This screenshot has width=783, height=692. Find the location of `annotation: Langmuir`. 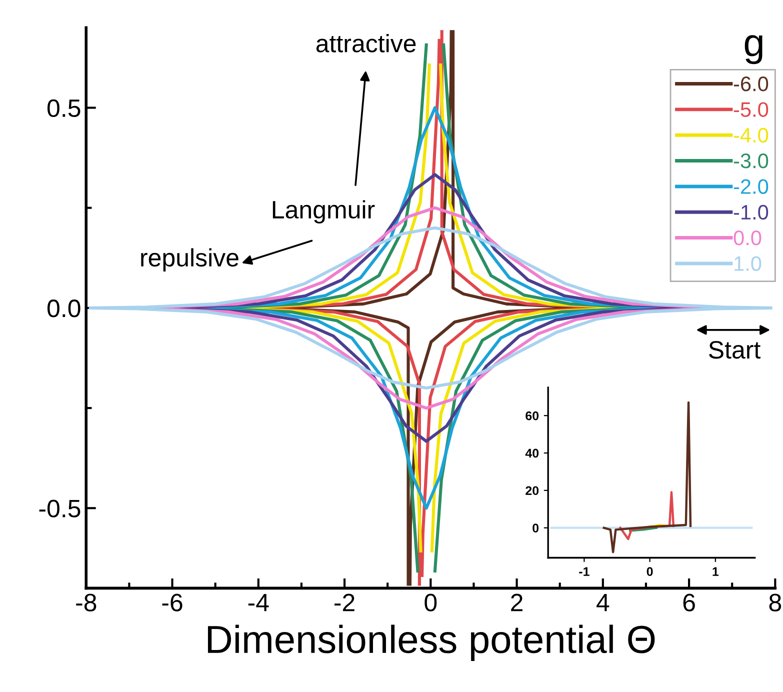

annotation: Langmuir is located at coordinates (323, 212).